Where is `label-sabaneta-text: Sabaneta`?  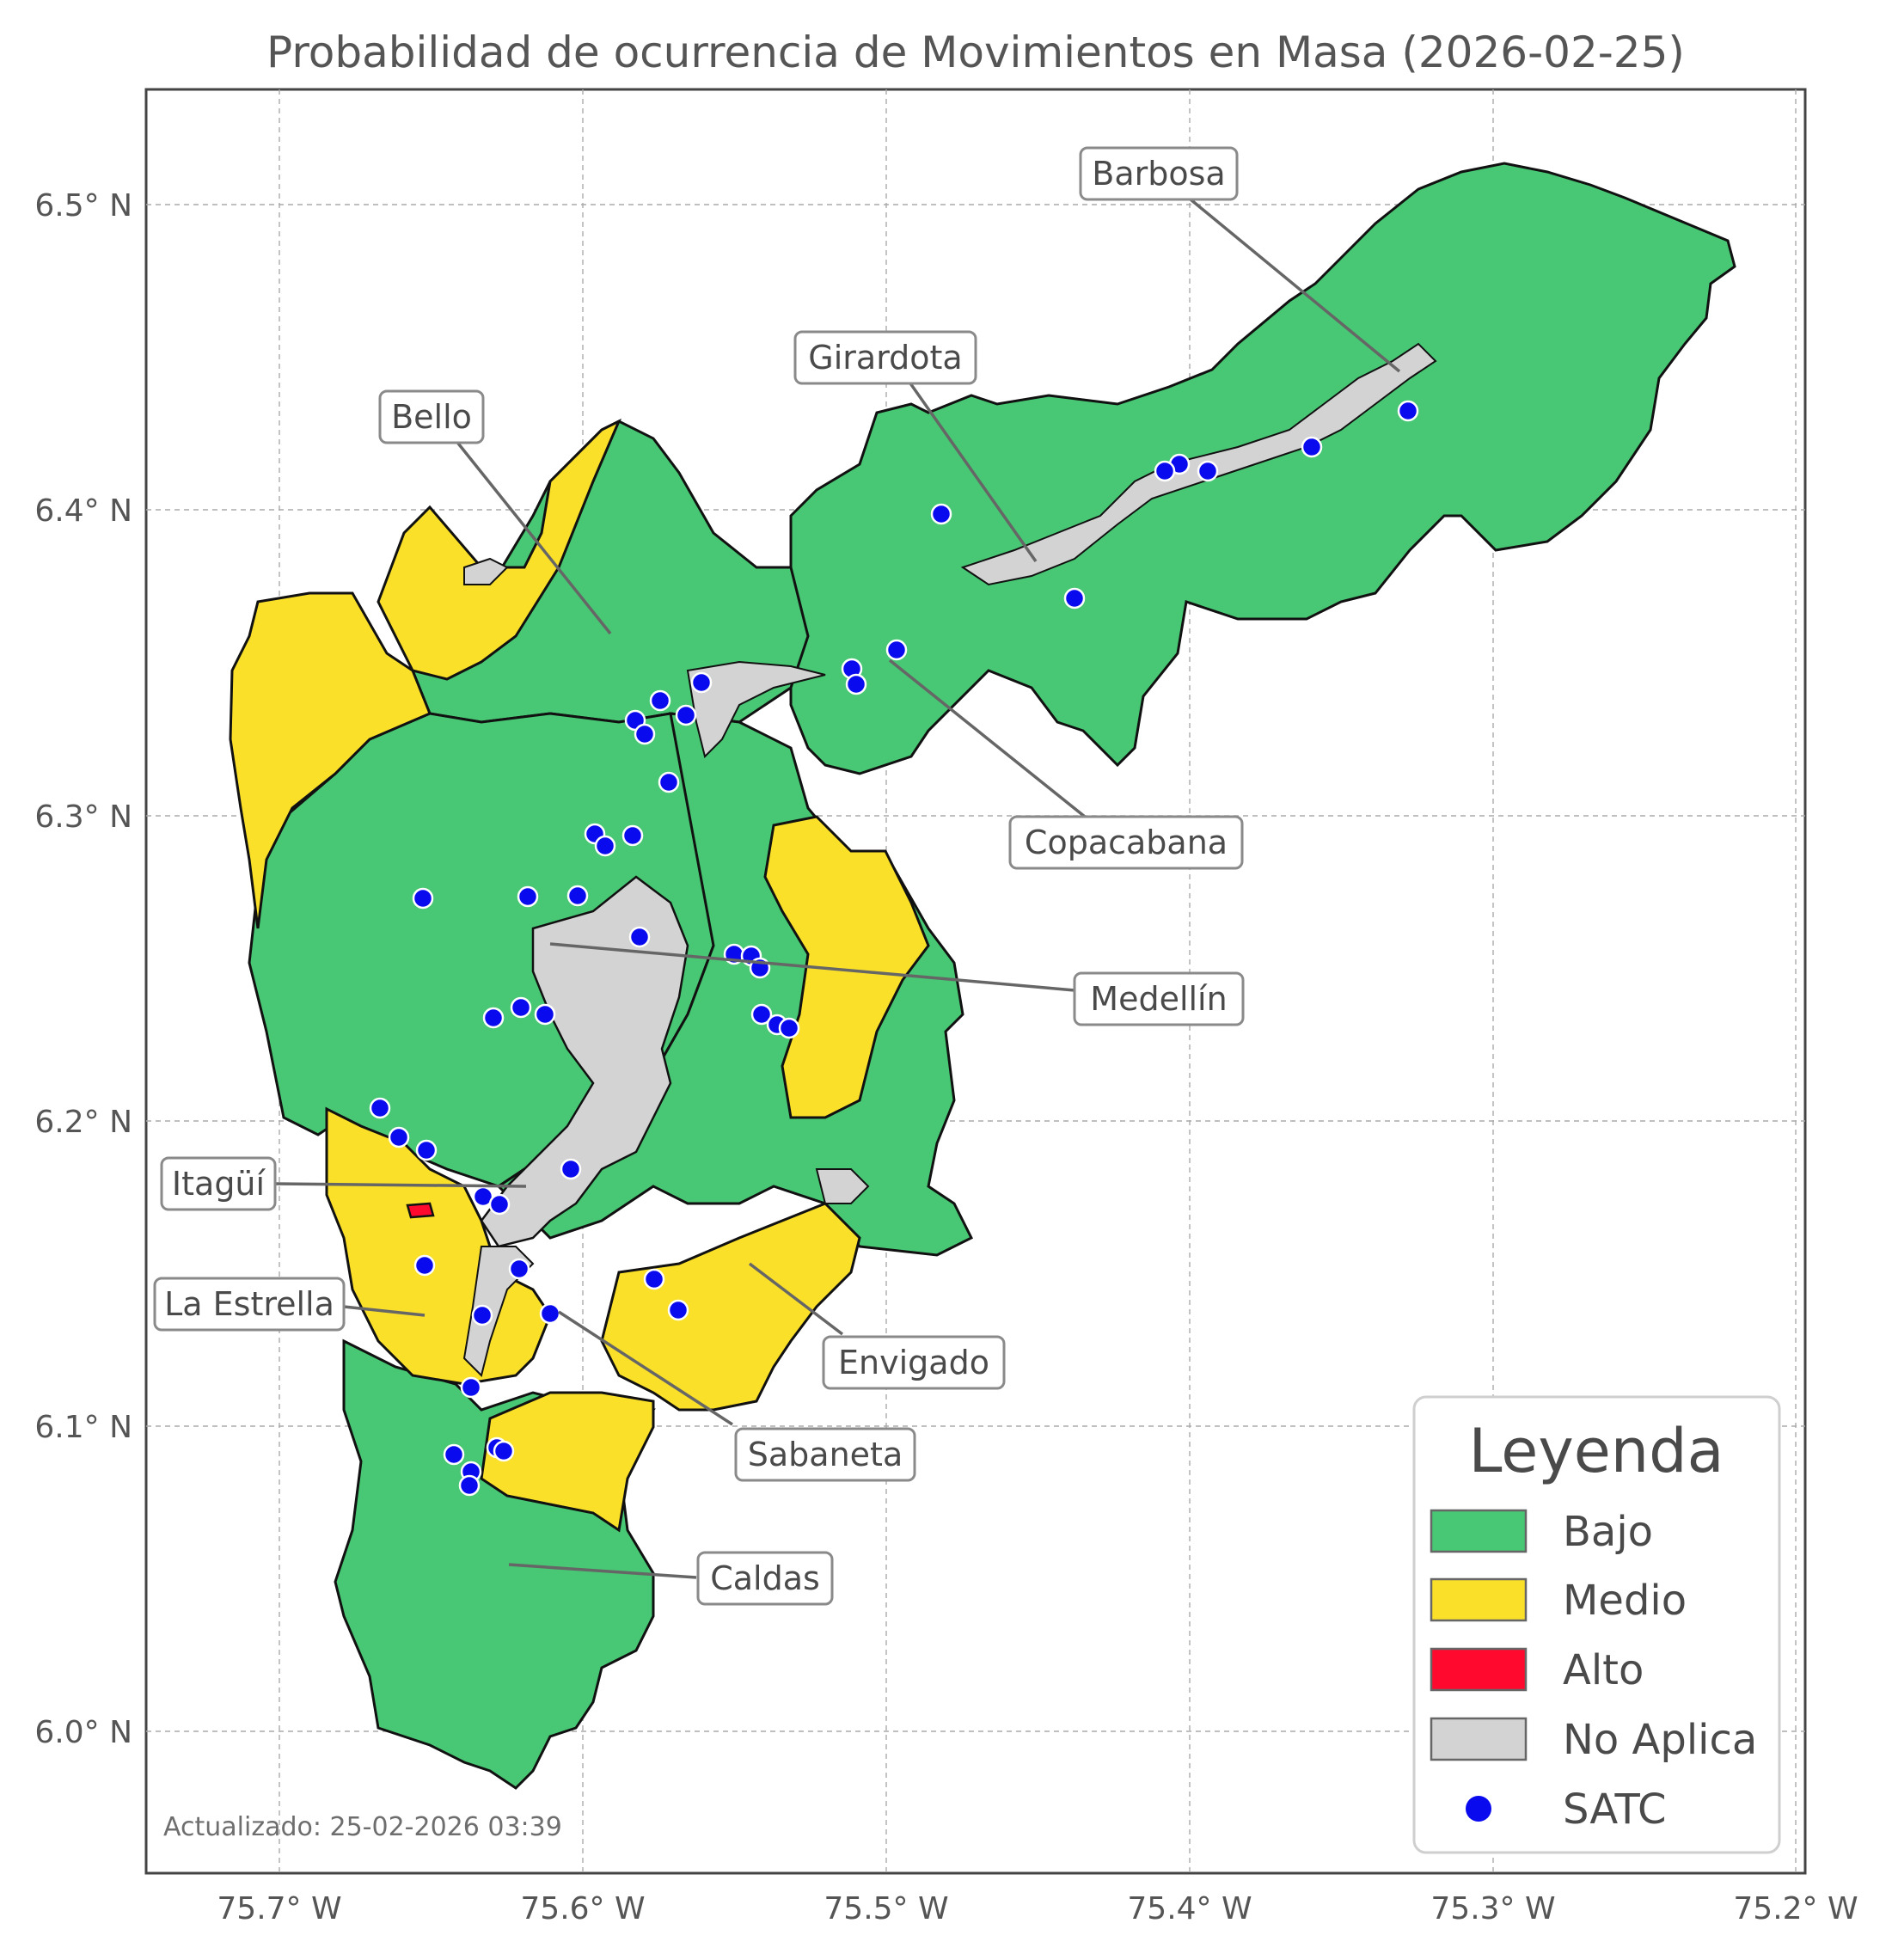 label-sabaneta-text: Sabaneta is located at coordinates (825, 1454).